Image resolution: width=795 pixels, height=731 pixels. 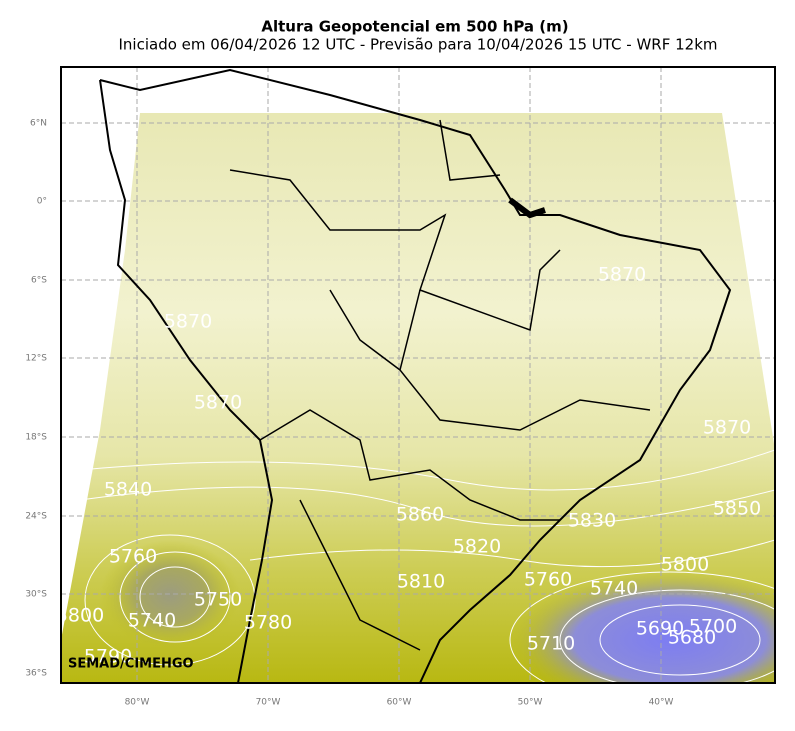 I want to click on contour-label: 5850, so click(x=737, y=509).